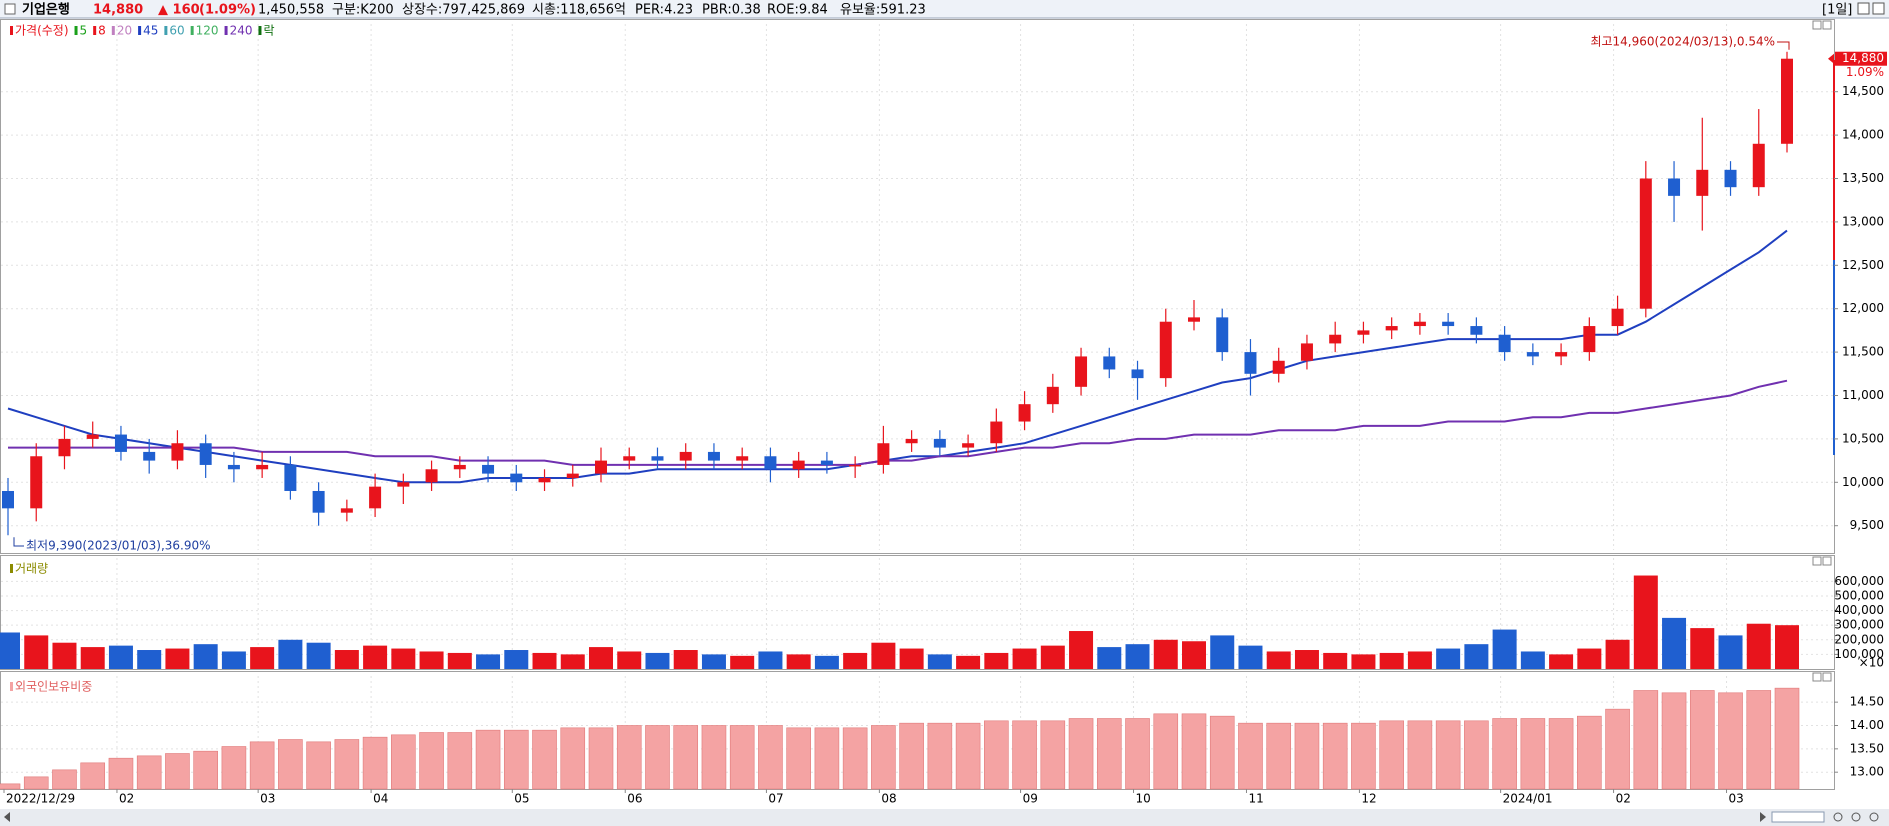  What do you see at coordinates (1874, 817) in the screenshot?
I see `zoom-reset` at bounding box center [1874, 817].